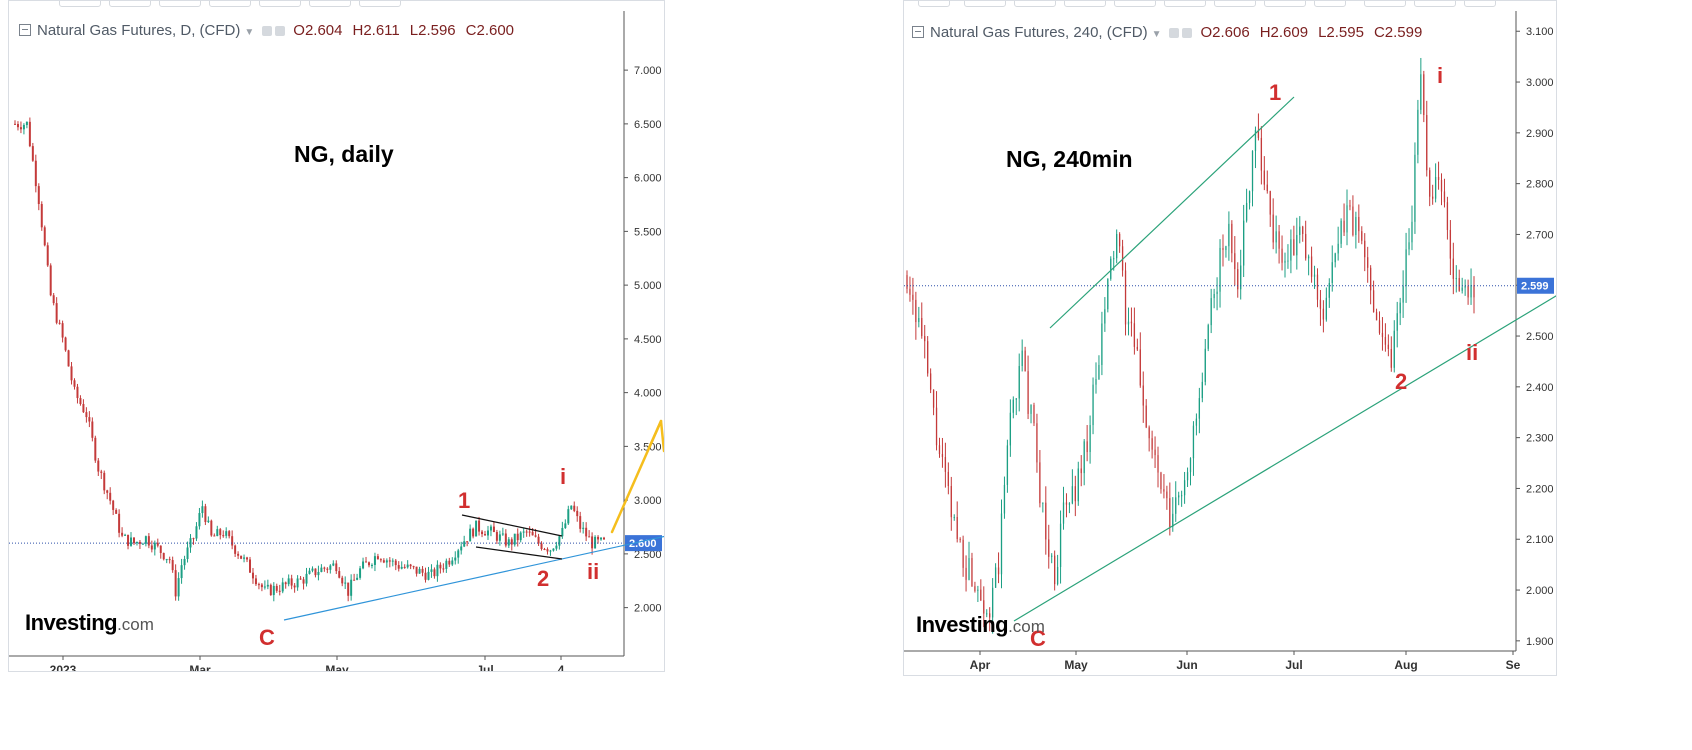 This screenshot has height=750, width=1692. Describe the element at coordinates (519, 553) in the screenshot. I see `flag-lower-line` at that location.